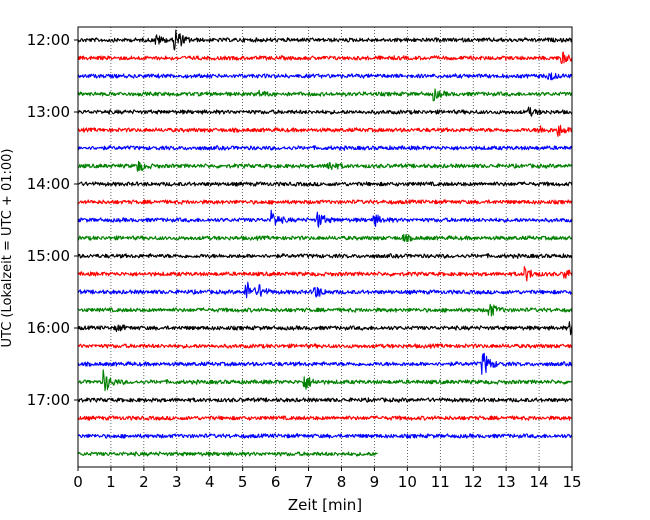 The height and width of the screenshot is (520, 650). What do you see at coordinates (327, 479) in the screenshot?
I see `x-axis-ticks: 0 1 2 3 4 5 6 7 8 9 10 11 12 13 14 15` at bounding box center [327, 479].